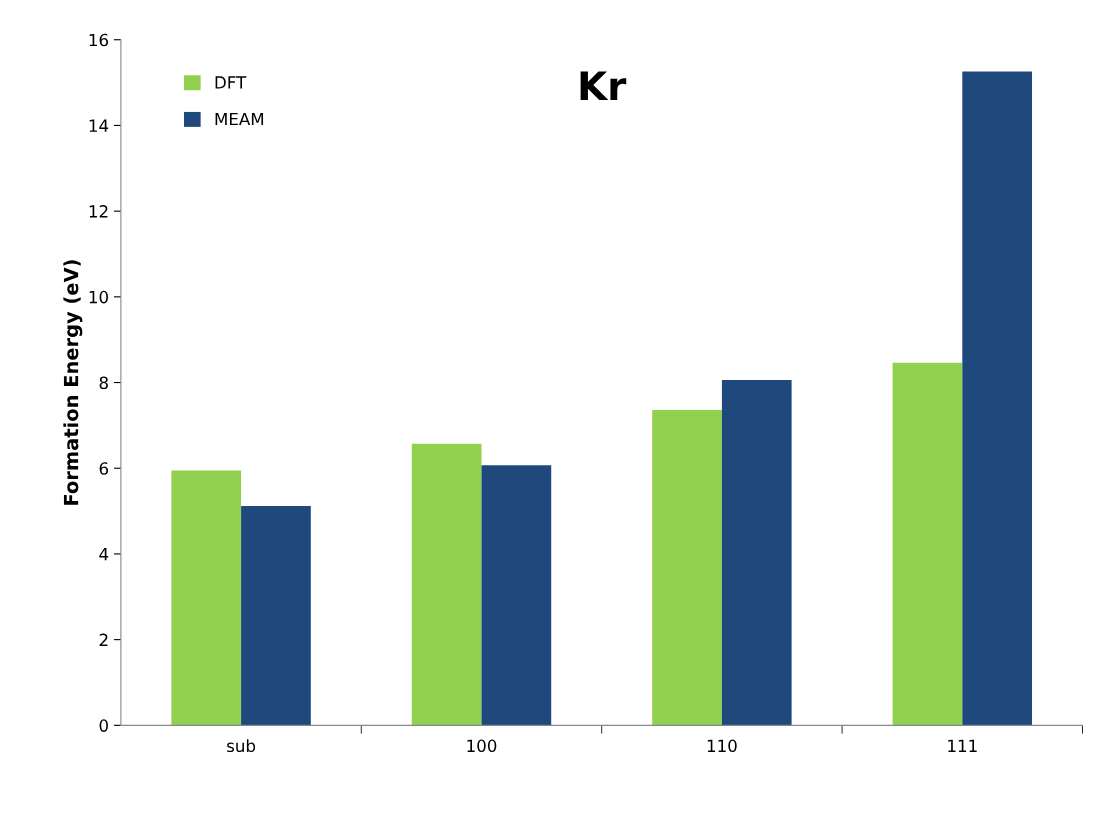  Describe the element at coordinates (482, 746) in the screenshot. I see `x-tick-label: 100` at that location.